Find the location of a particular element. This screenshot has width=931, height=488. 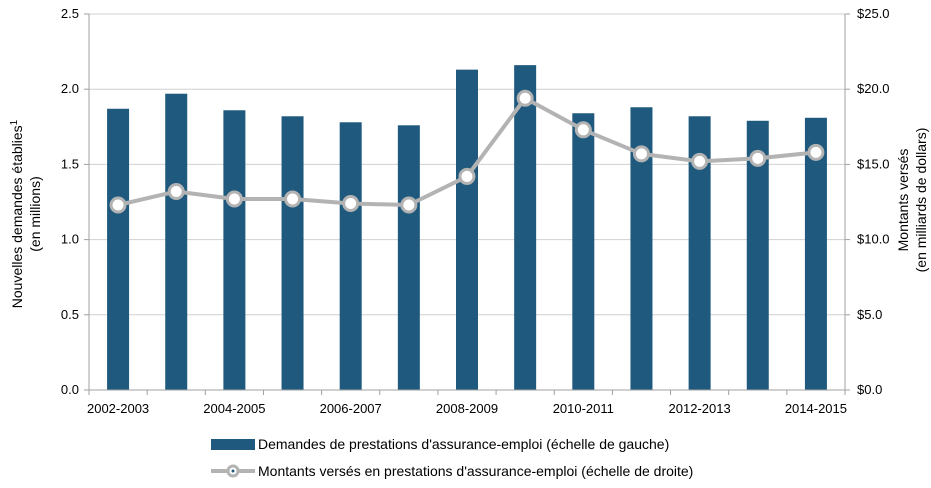

right-tick-label: $5.0 is located at coordinates (869, 314).